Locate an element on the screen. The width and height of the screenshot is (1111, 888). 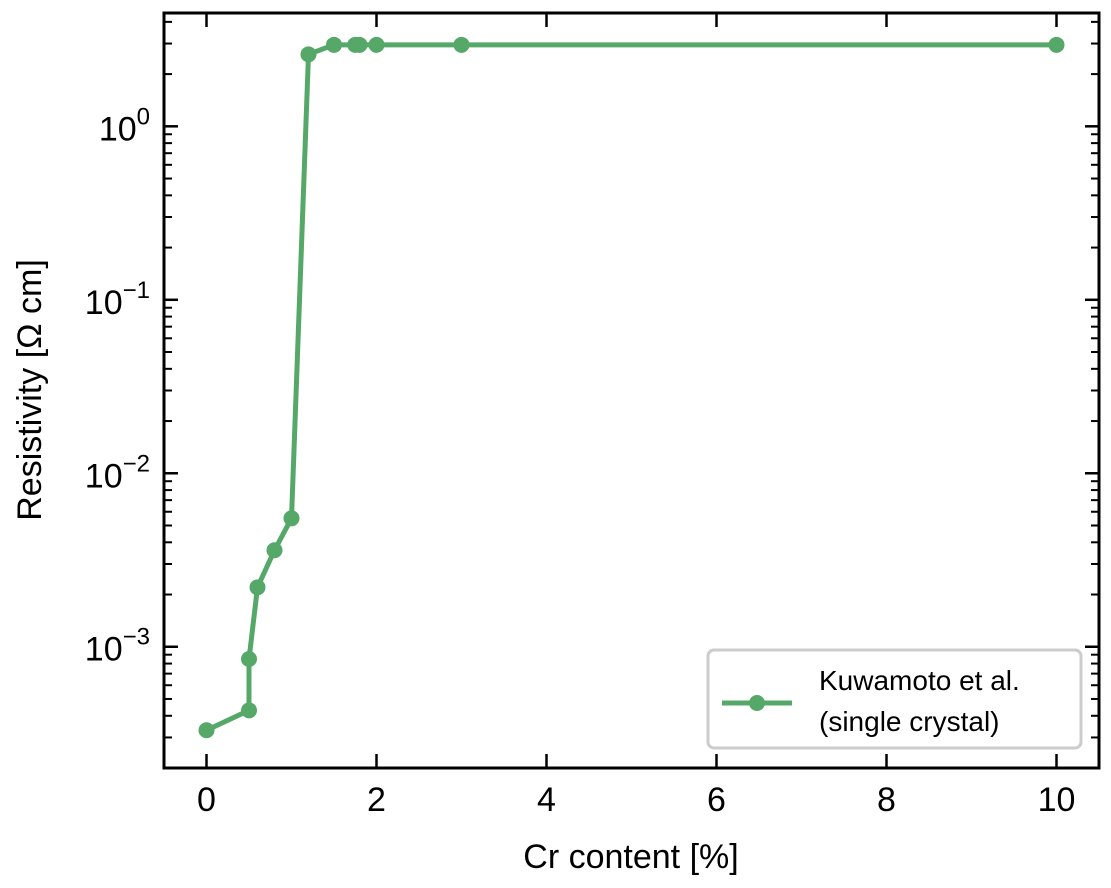
y-tick-label-exponent: −3 is located at coordinates (136, 637).